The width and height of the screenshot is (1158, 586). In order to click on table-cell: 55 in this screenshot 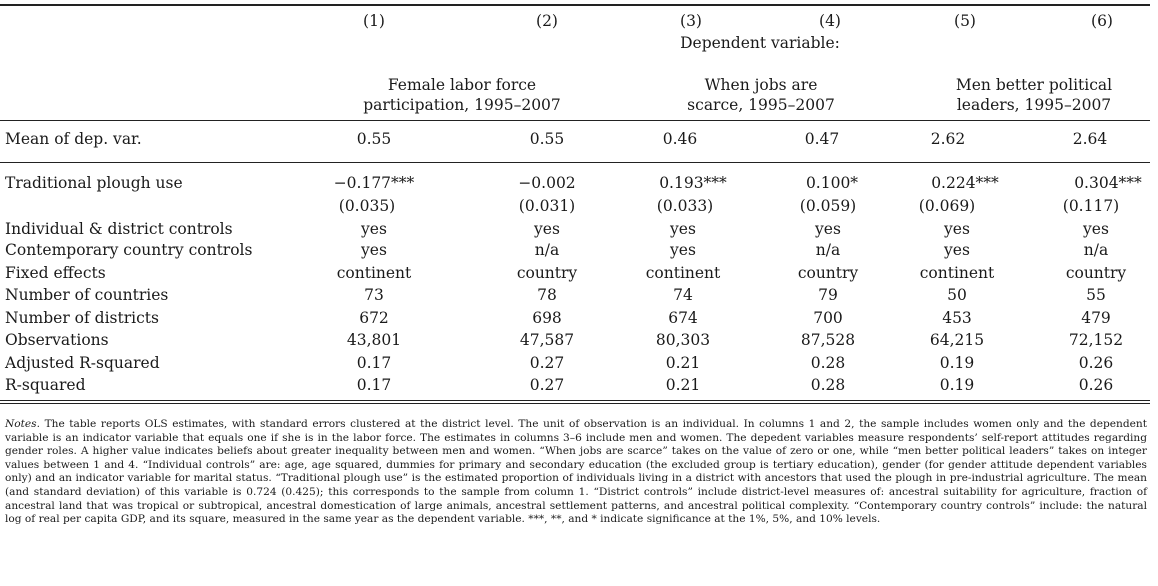, I will do `click(1096, 295)`.